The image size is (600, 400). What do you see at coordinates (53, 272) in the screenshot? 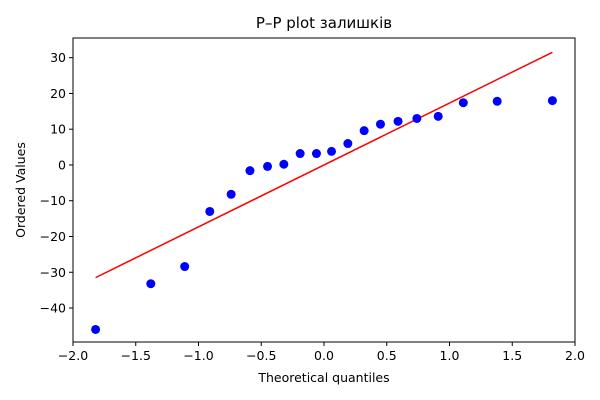
I see `y-tick-label: −30` at bounding box center [53, 272].